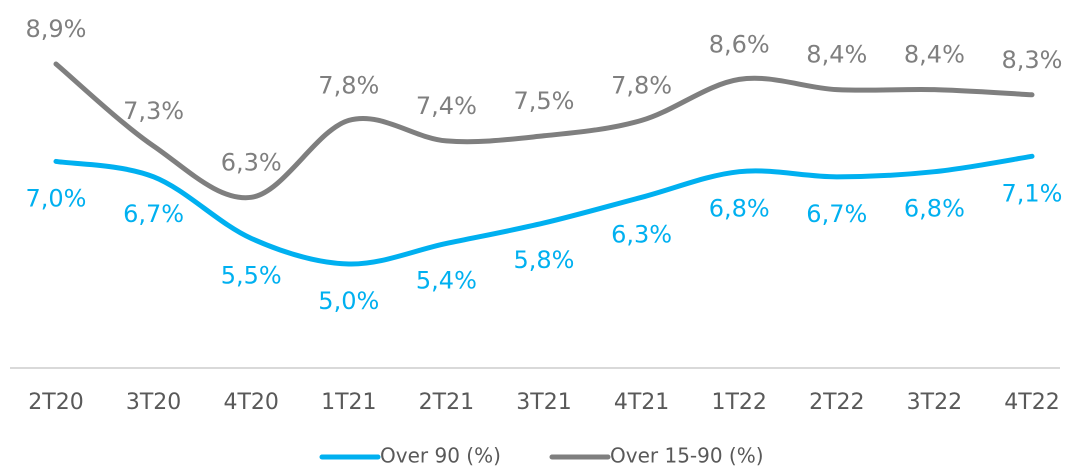 This screenshot has width=1070, height=468. I want to click on x-tick-label: 3T22, so click(934, 402).